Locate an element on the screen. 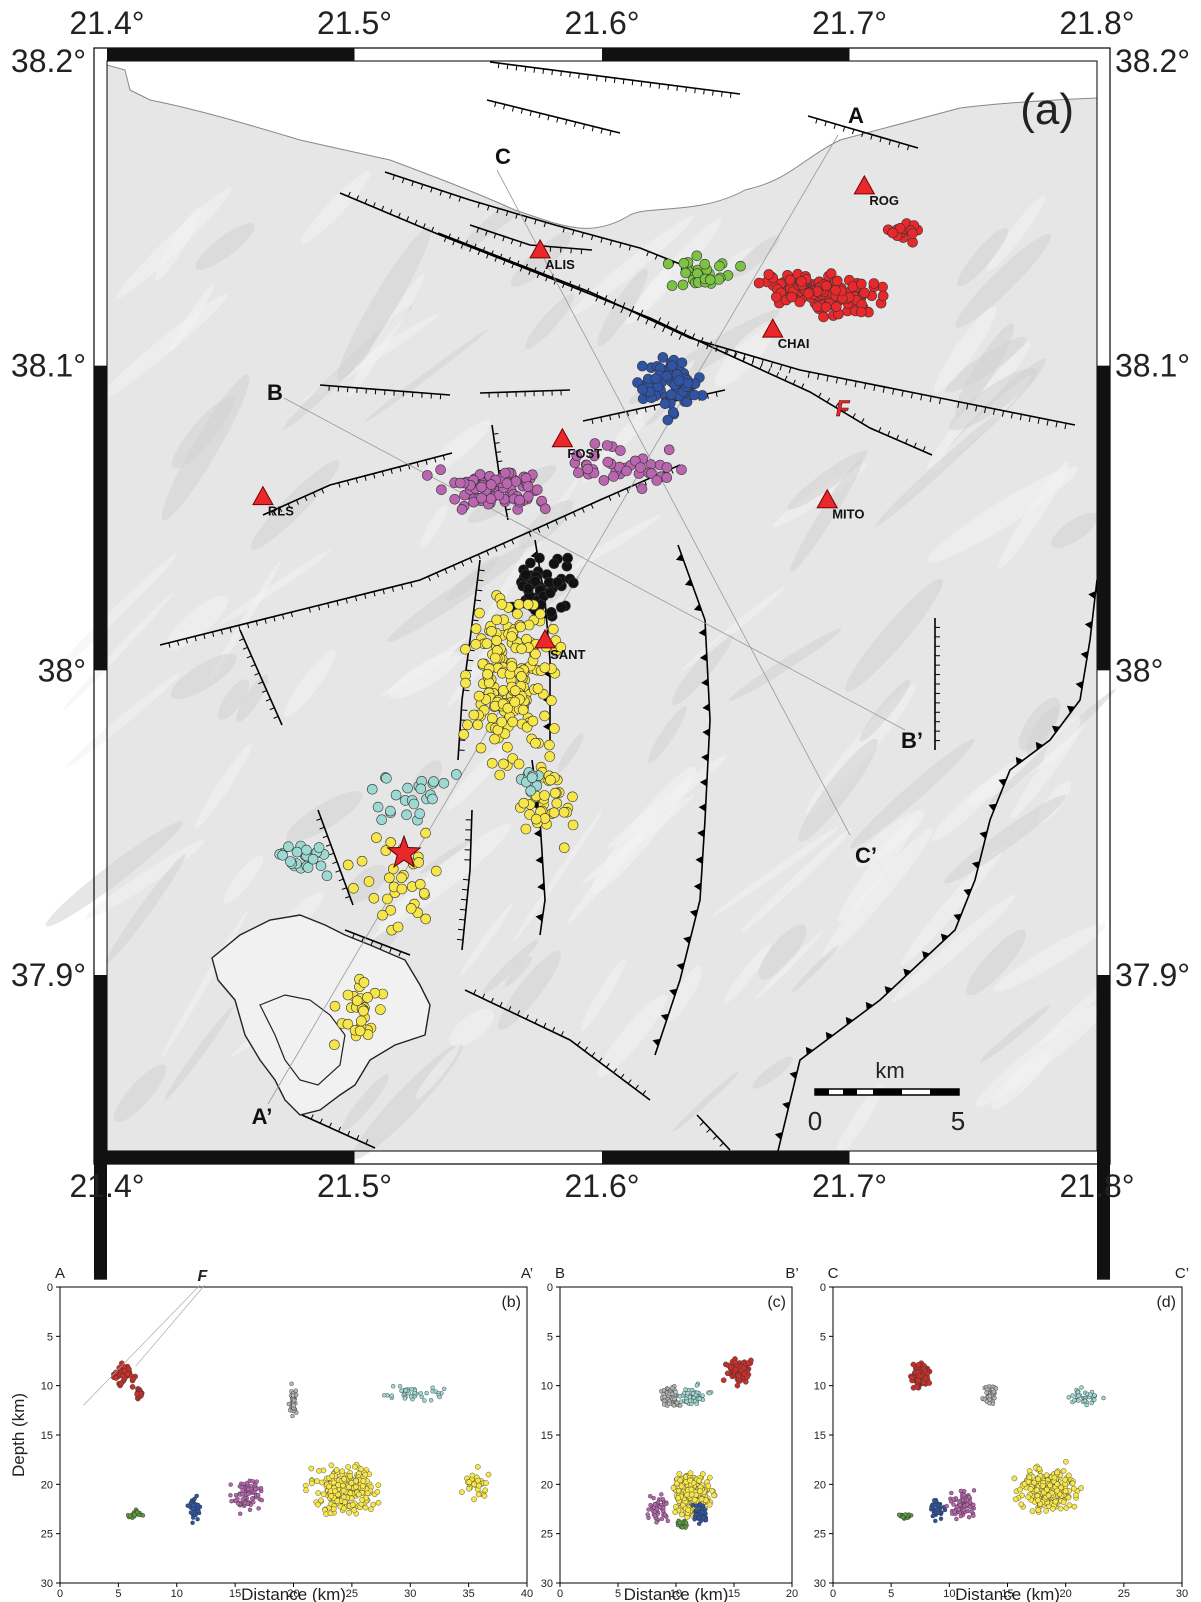  fault-trace-line is located at coordinates (170, 1325).